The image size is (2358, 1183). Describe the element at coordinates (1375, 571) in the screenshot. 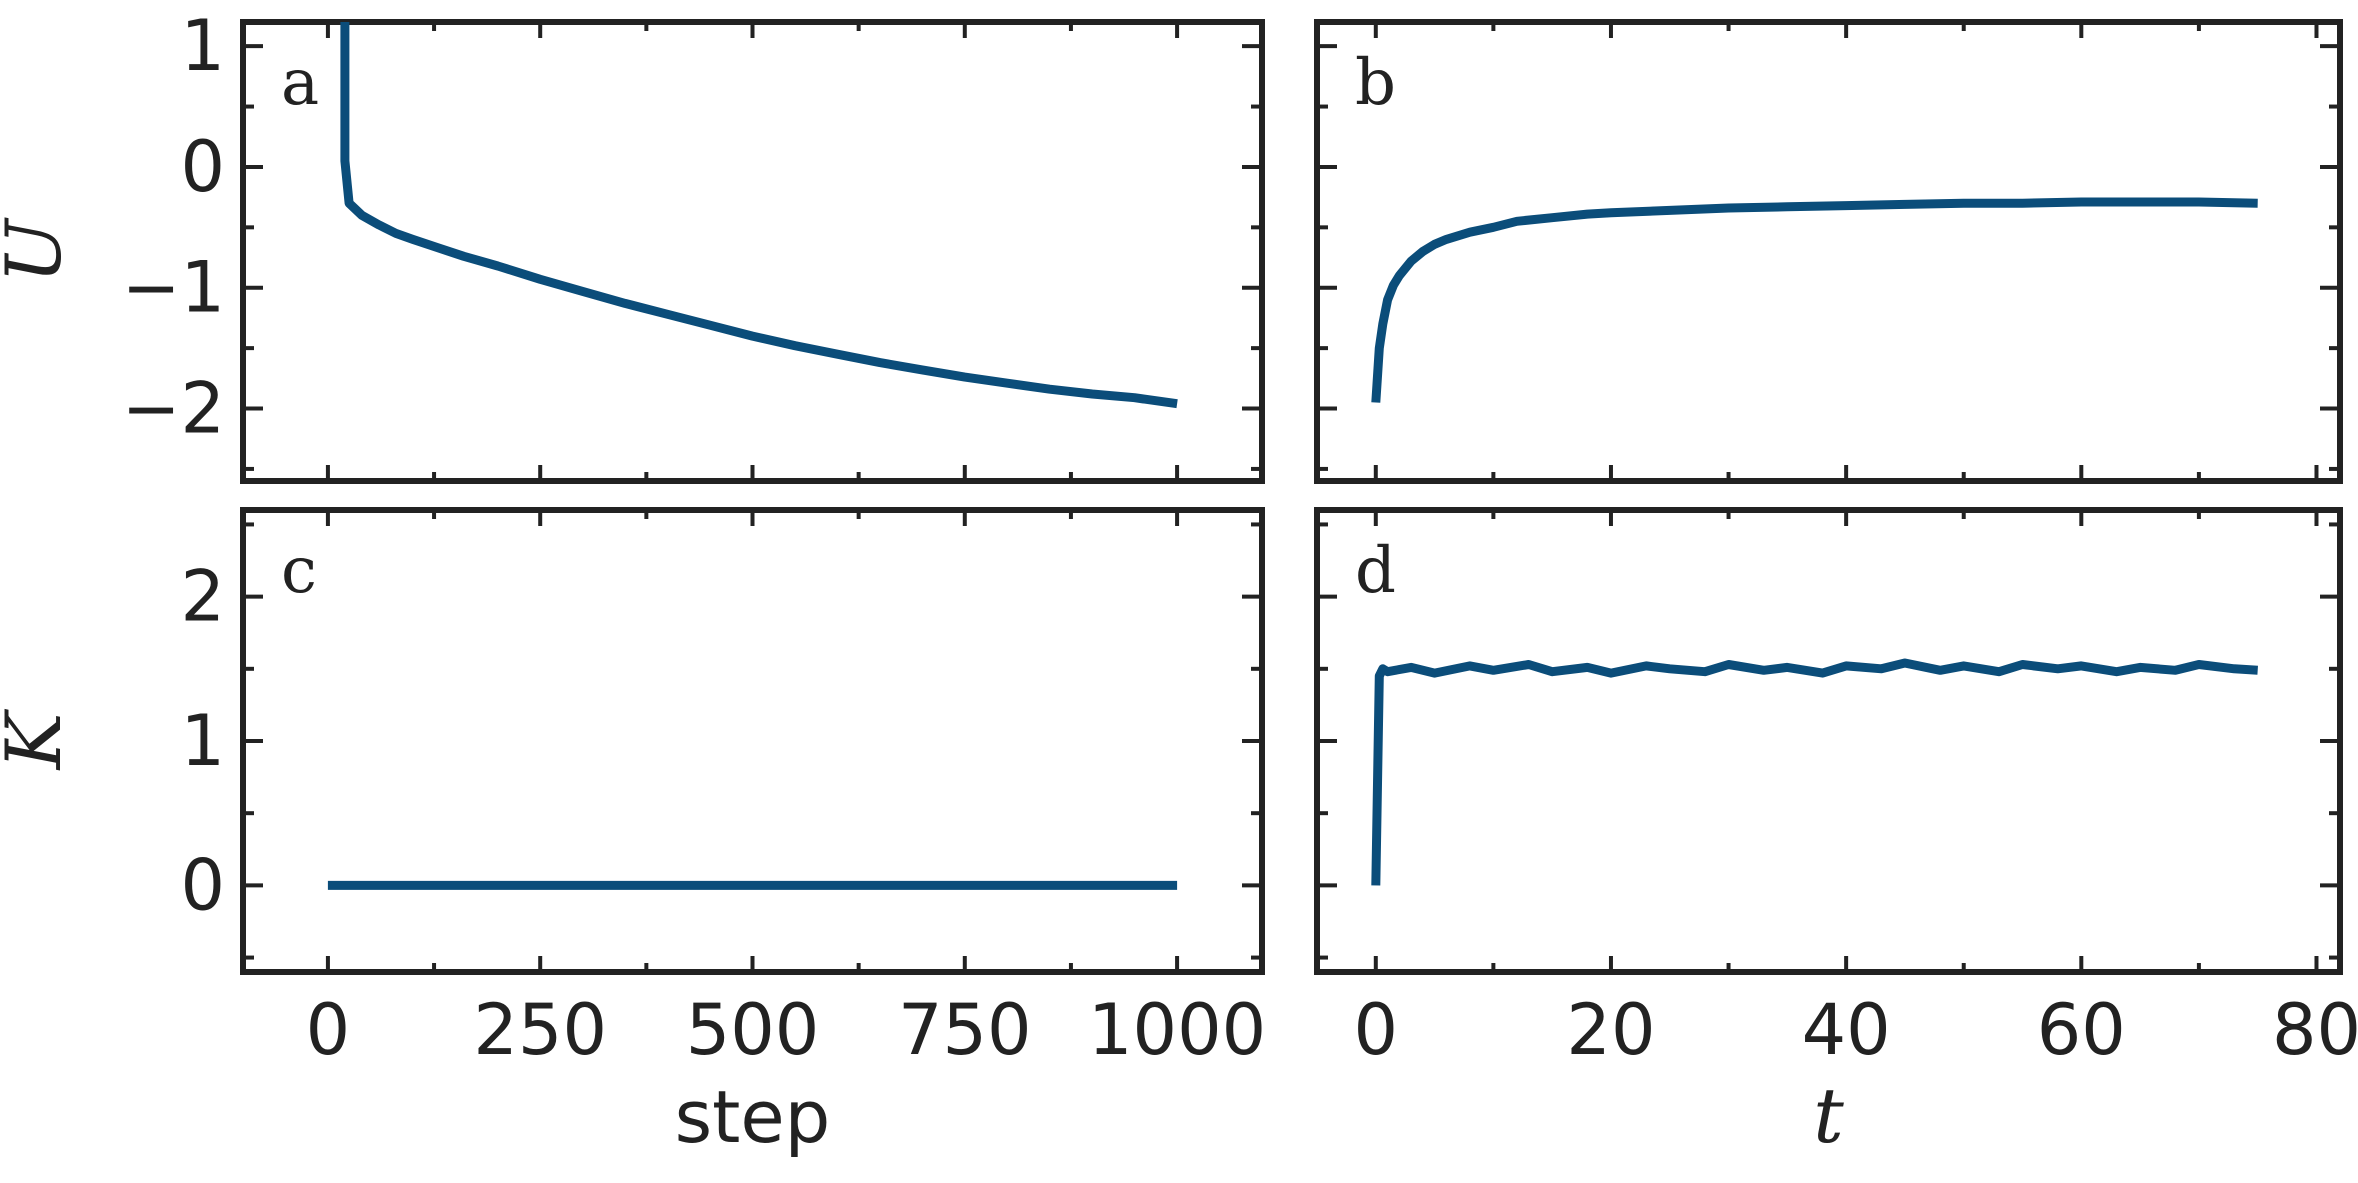

I see `panel-letter: d` at that location.